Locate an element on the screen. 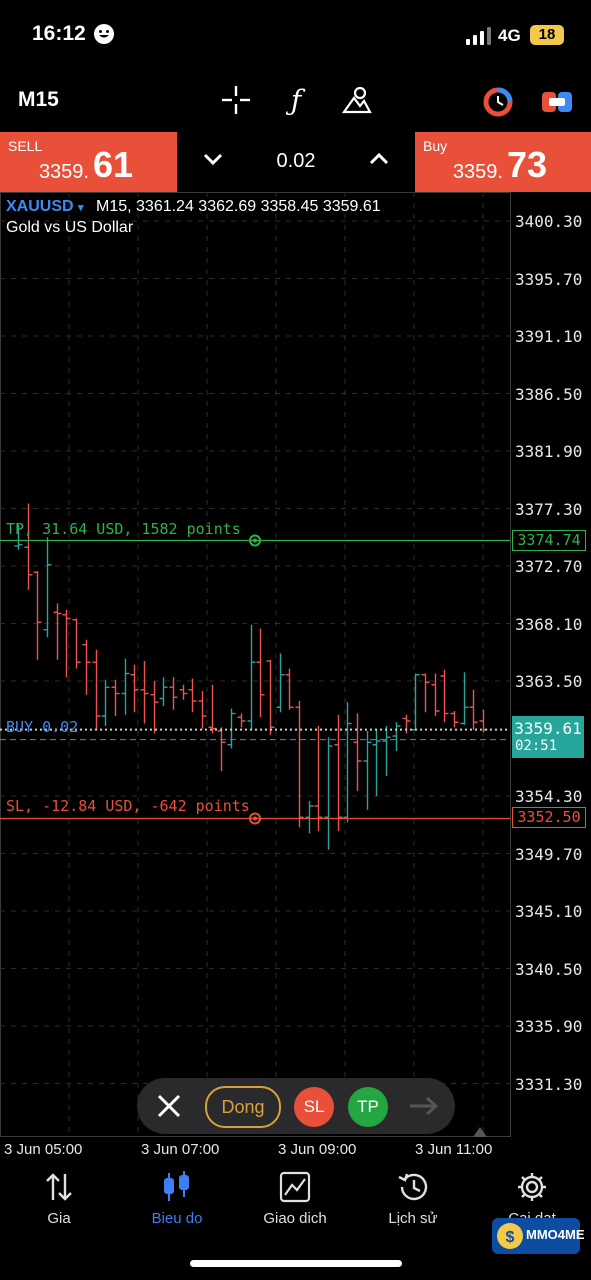 The width and height of the screenshot is (591, 1280). price-axis-label: 3372.70 is located at coordinates (549, 566).